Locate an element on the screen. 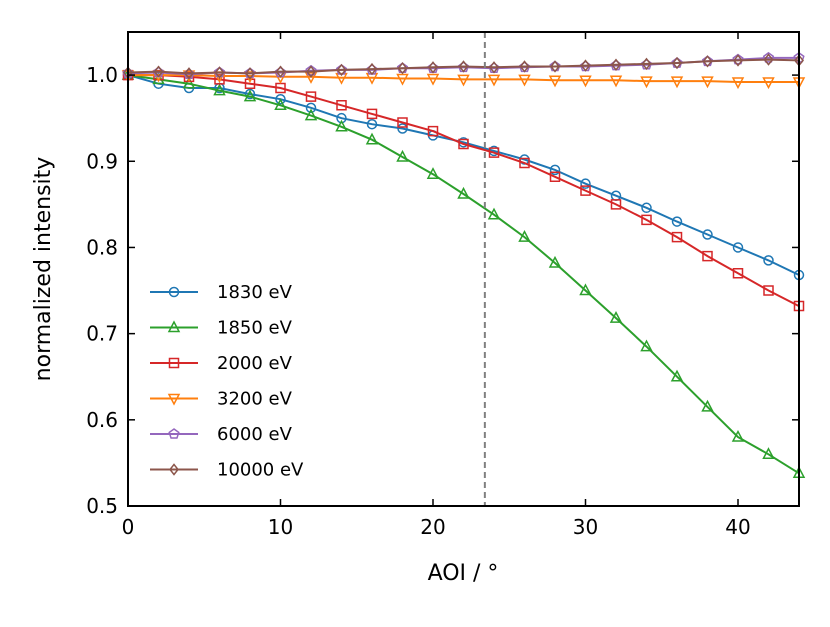  series-line is located at coordinates (463, 66).